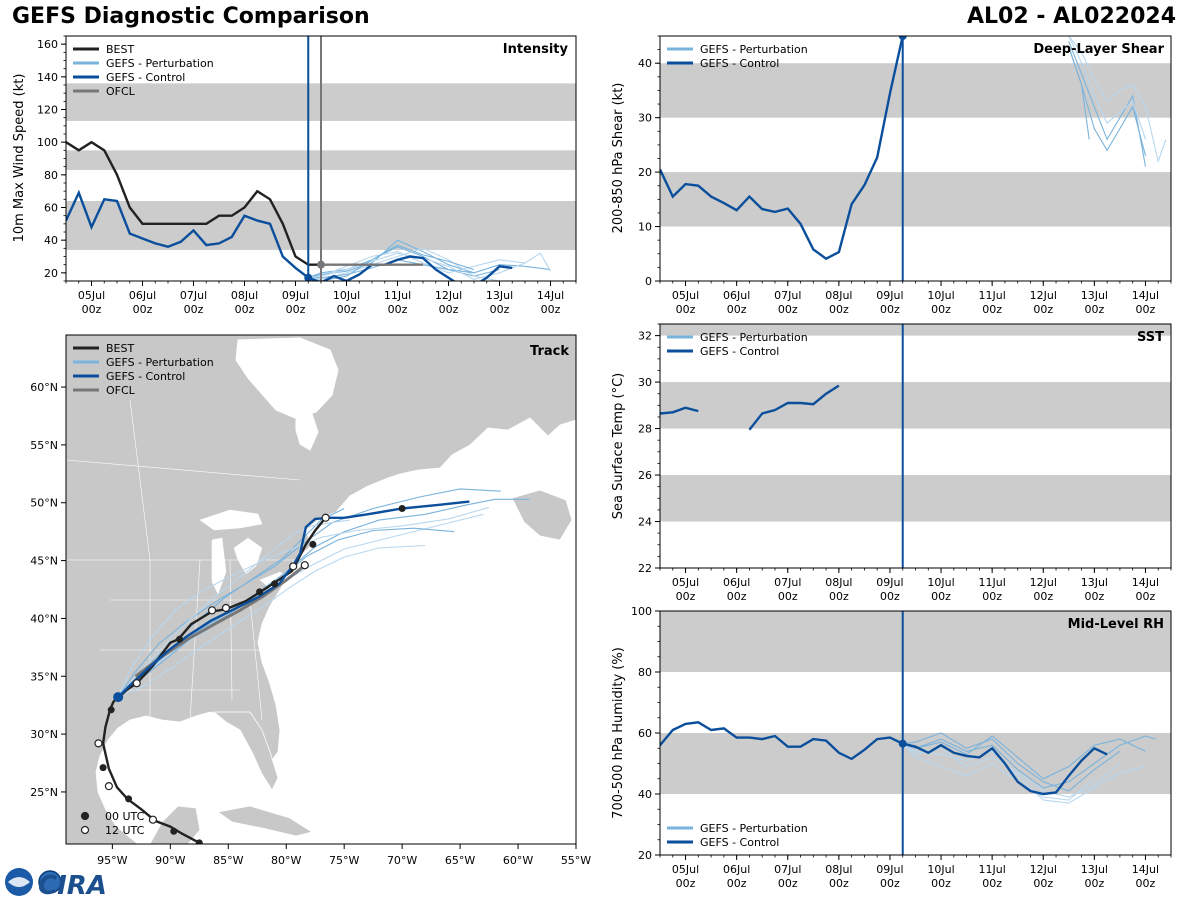 The width and height of the screenshot is (1200, 900). I want to click on intensity-ytick-label: 60, so click(51, 208).